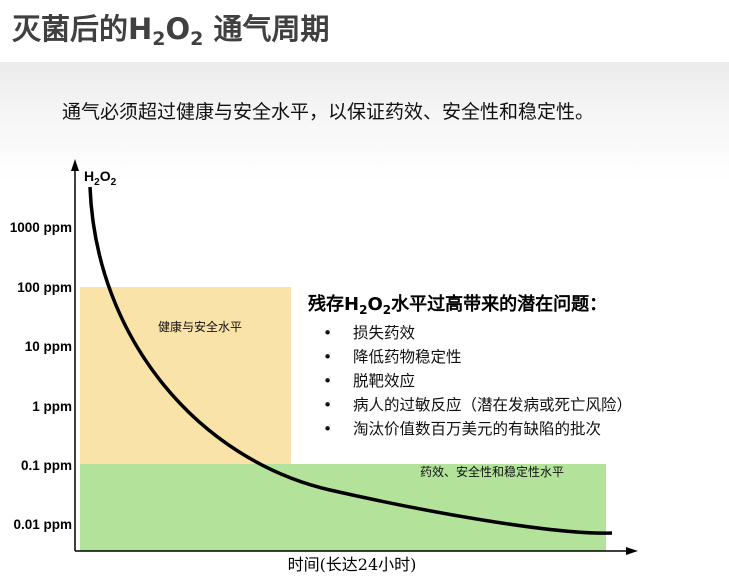 Image resolution: width=729 pixels, height=577 pixels. What do you see at coordinates (477, 357) in the screenshot?
I see `issue-item: • 降低药物稳定性` at bounding box center [477, 357].